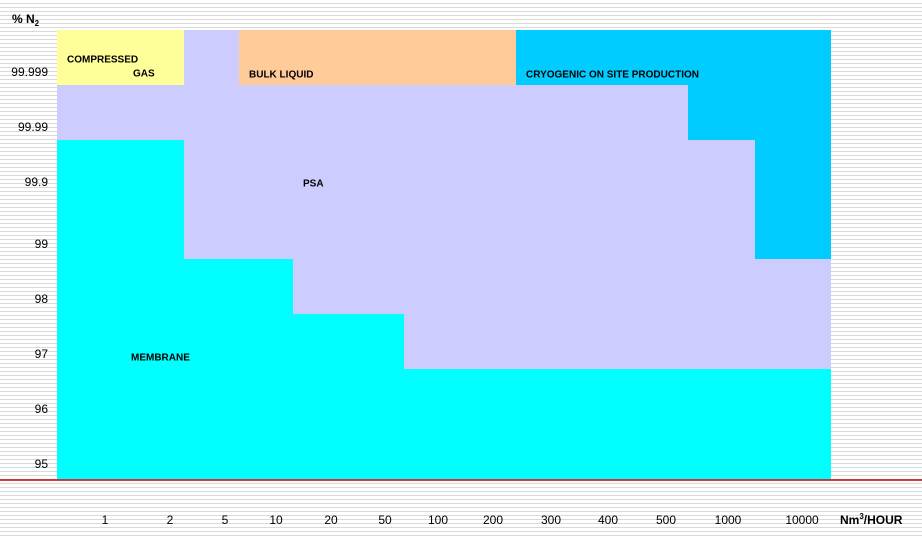  I want to click on x-label: 10, so click(276, 520).